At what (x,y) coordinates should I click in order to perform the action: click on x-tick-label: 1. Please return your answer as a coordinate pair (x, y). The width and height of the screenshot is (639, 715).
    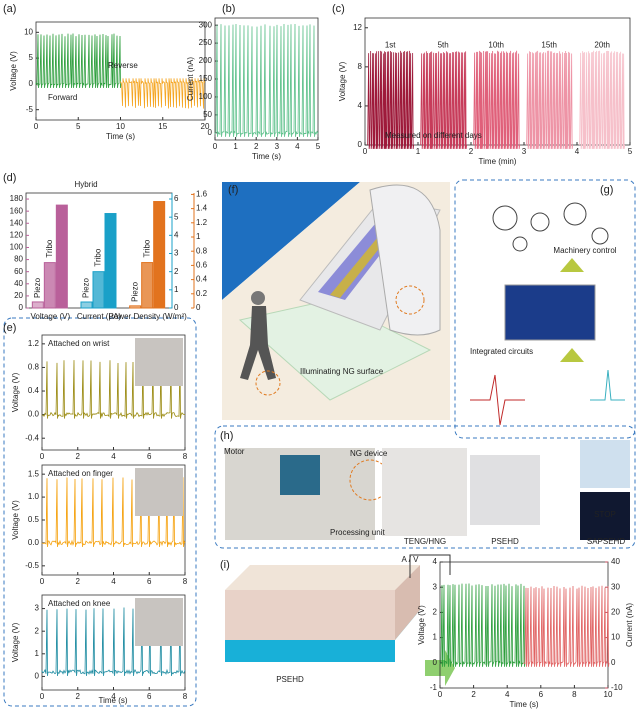
    Looking at the image, I should click on (418, 151).